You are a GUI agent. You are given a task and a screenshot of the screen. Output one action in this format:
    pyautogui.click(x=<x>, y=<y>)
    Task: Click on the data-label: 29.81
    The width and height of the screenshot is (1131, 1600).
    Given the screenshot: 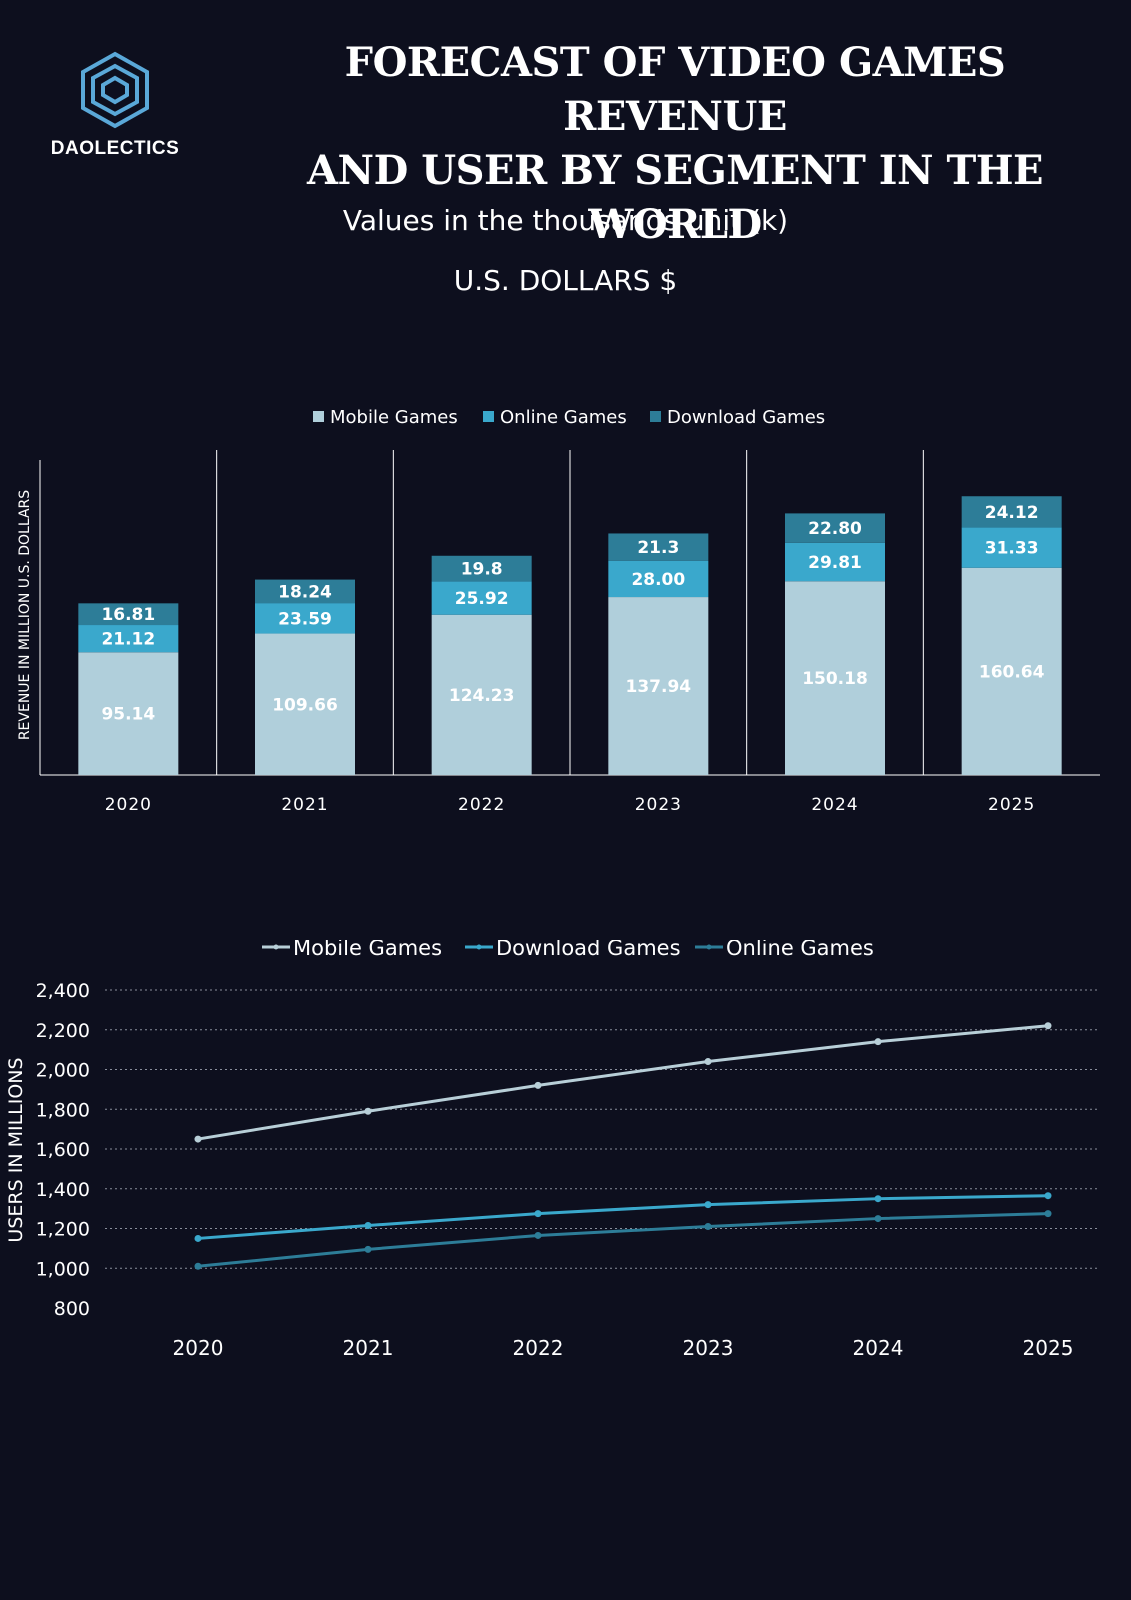 What is the action you would take?
    pyautogui.click(x=835, y=563)
    